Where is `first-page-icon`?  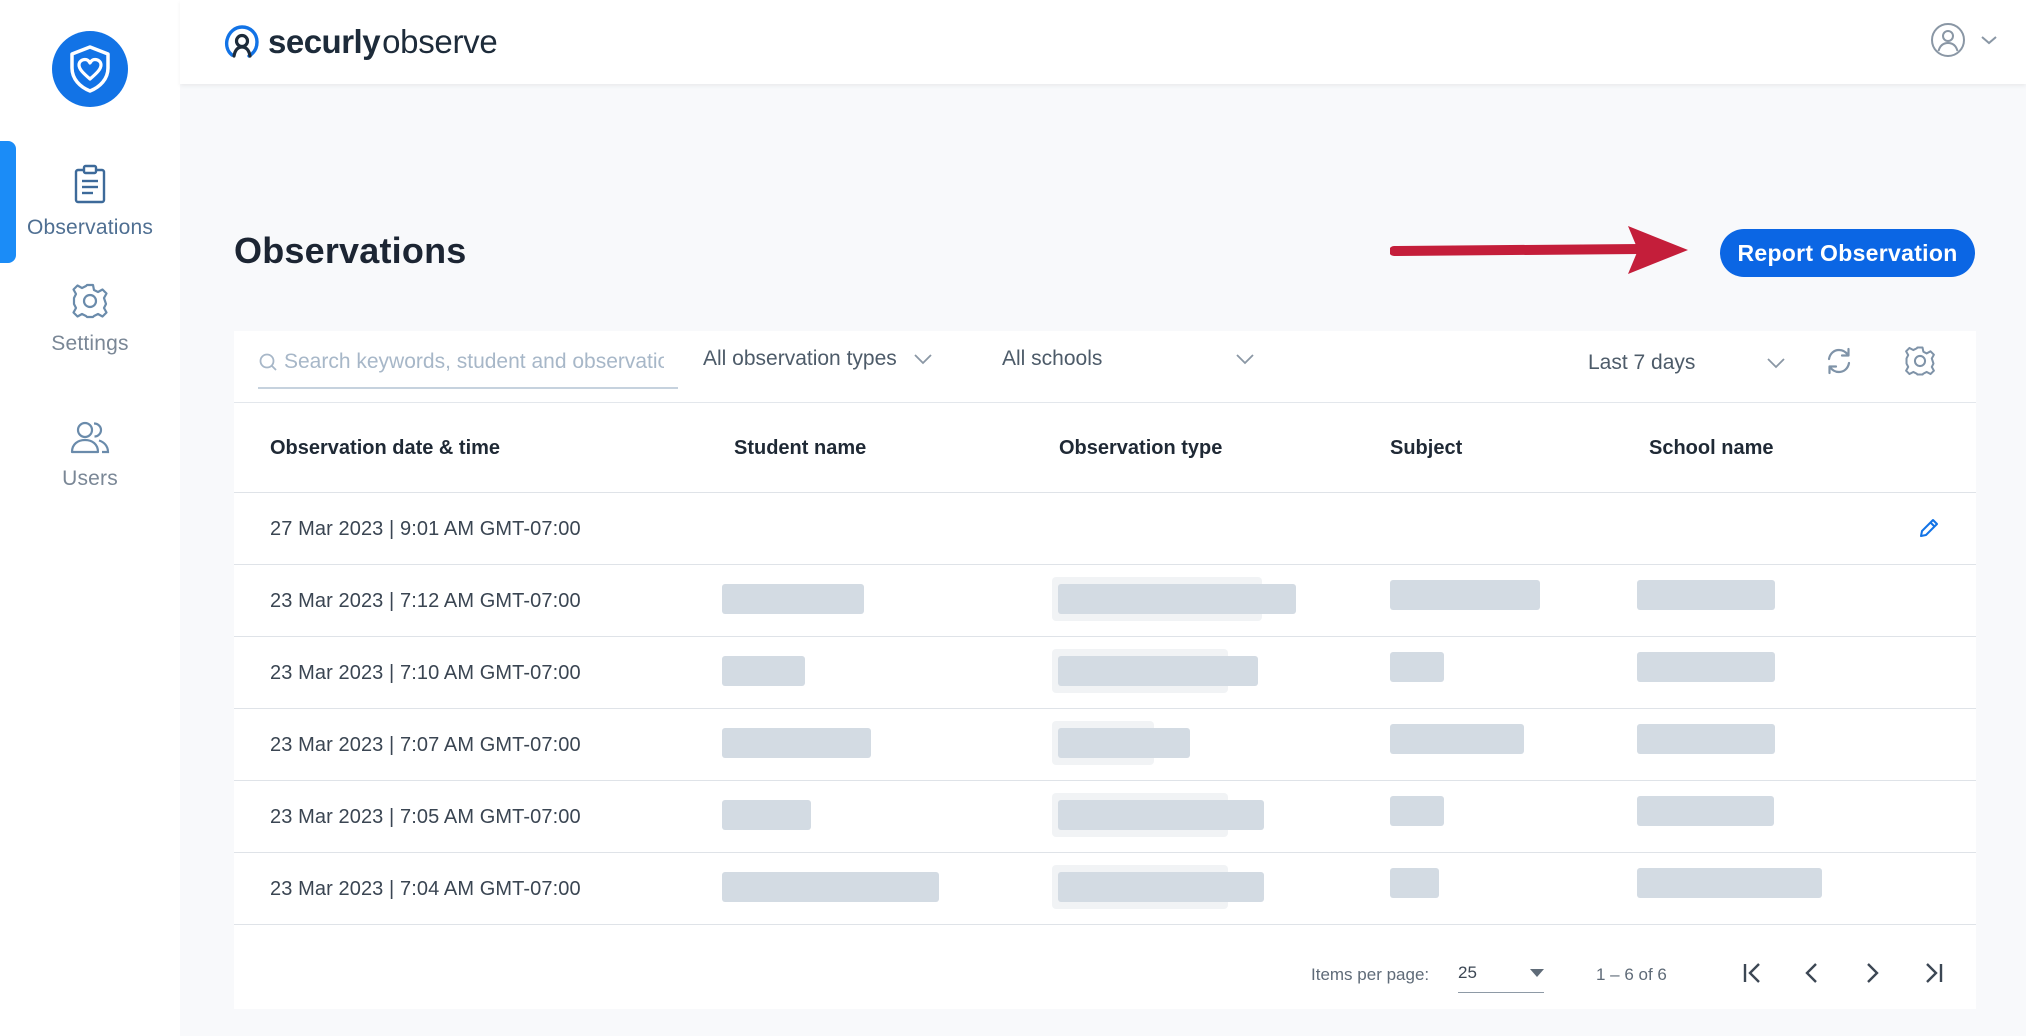
first-page-icon is located at coordinates (1751, 973).